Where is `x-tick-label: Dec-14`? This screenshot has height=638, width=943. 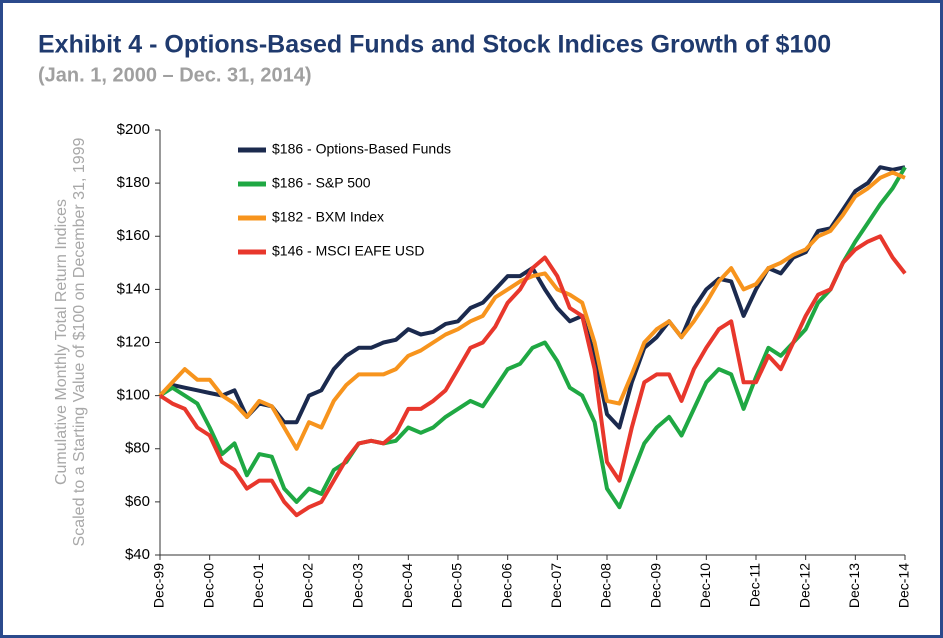 x-tick-label: Dec-14 is located at coordinates (904, 585).